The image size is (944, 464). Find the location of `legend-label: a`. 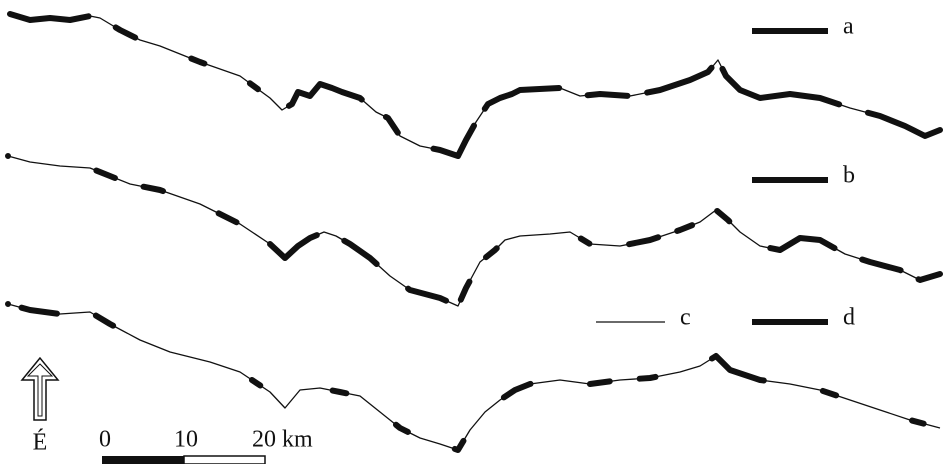

legend-label: a is located at coordinates (848, 27).